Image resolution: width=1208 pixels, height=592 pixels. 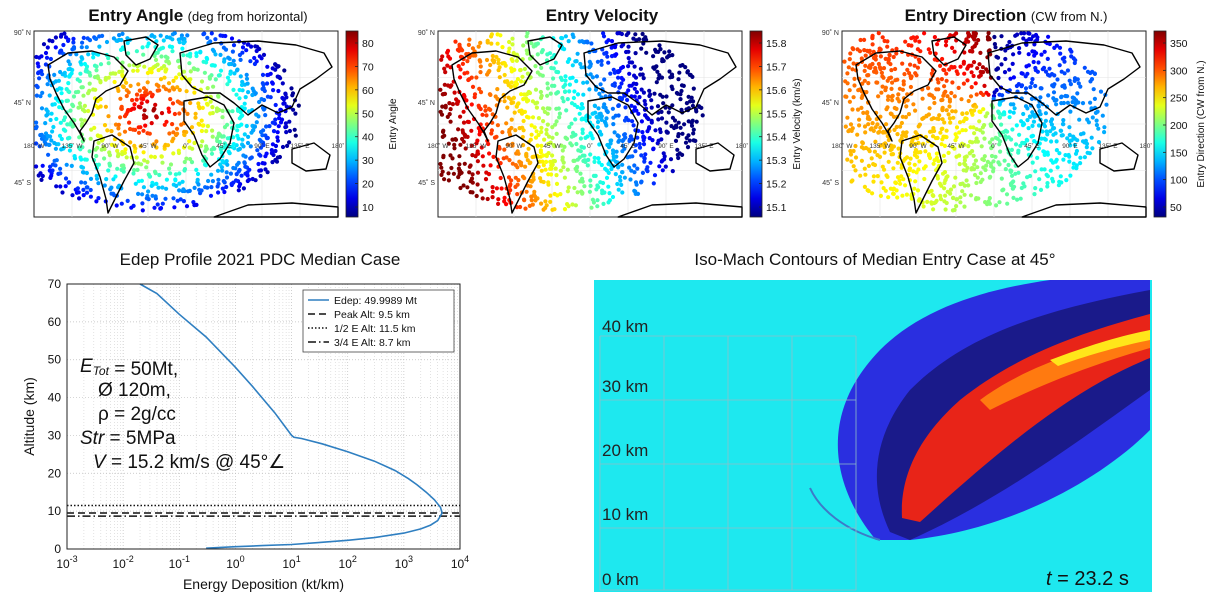 I want to click on x-tick-base: 10, so click(x=176, y=564).